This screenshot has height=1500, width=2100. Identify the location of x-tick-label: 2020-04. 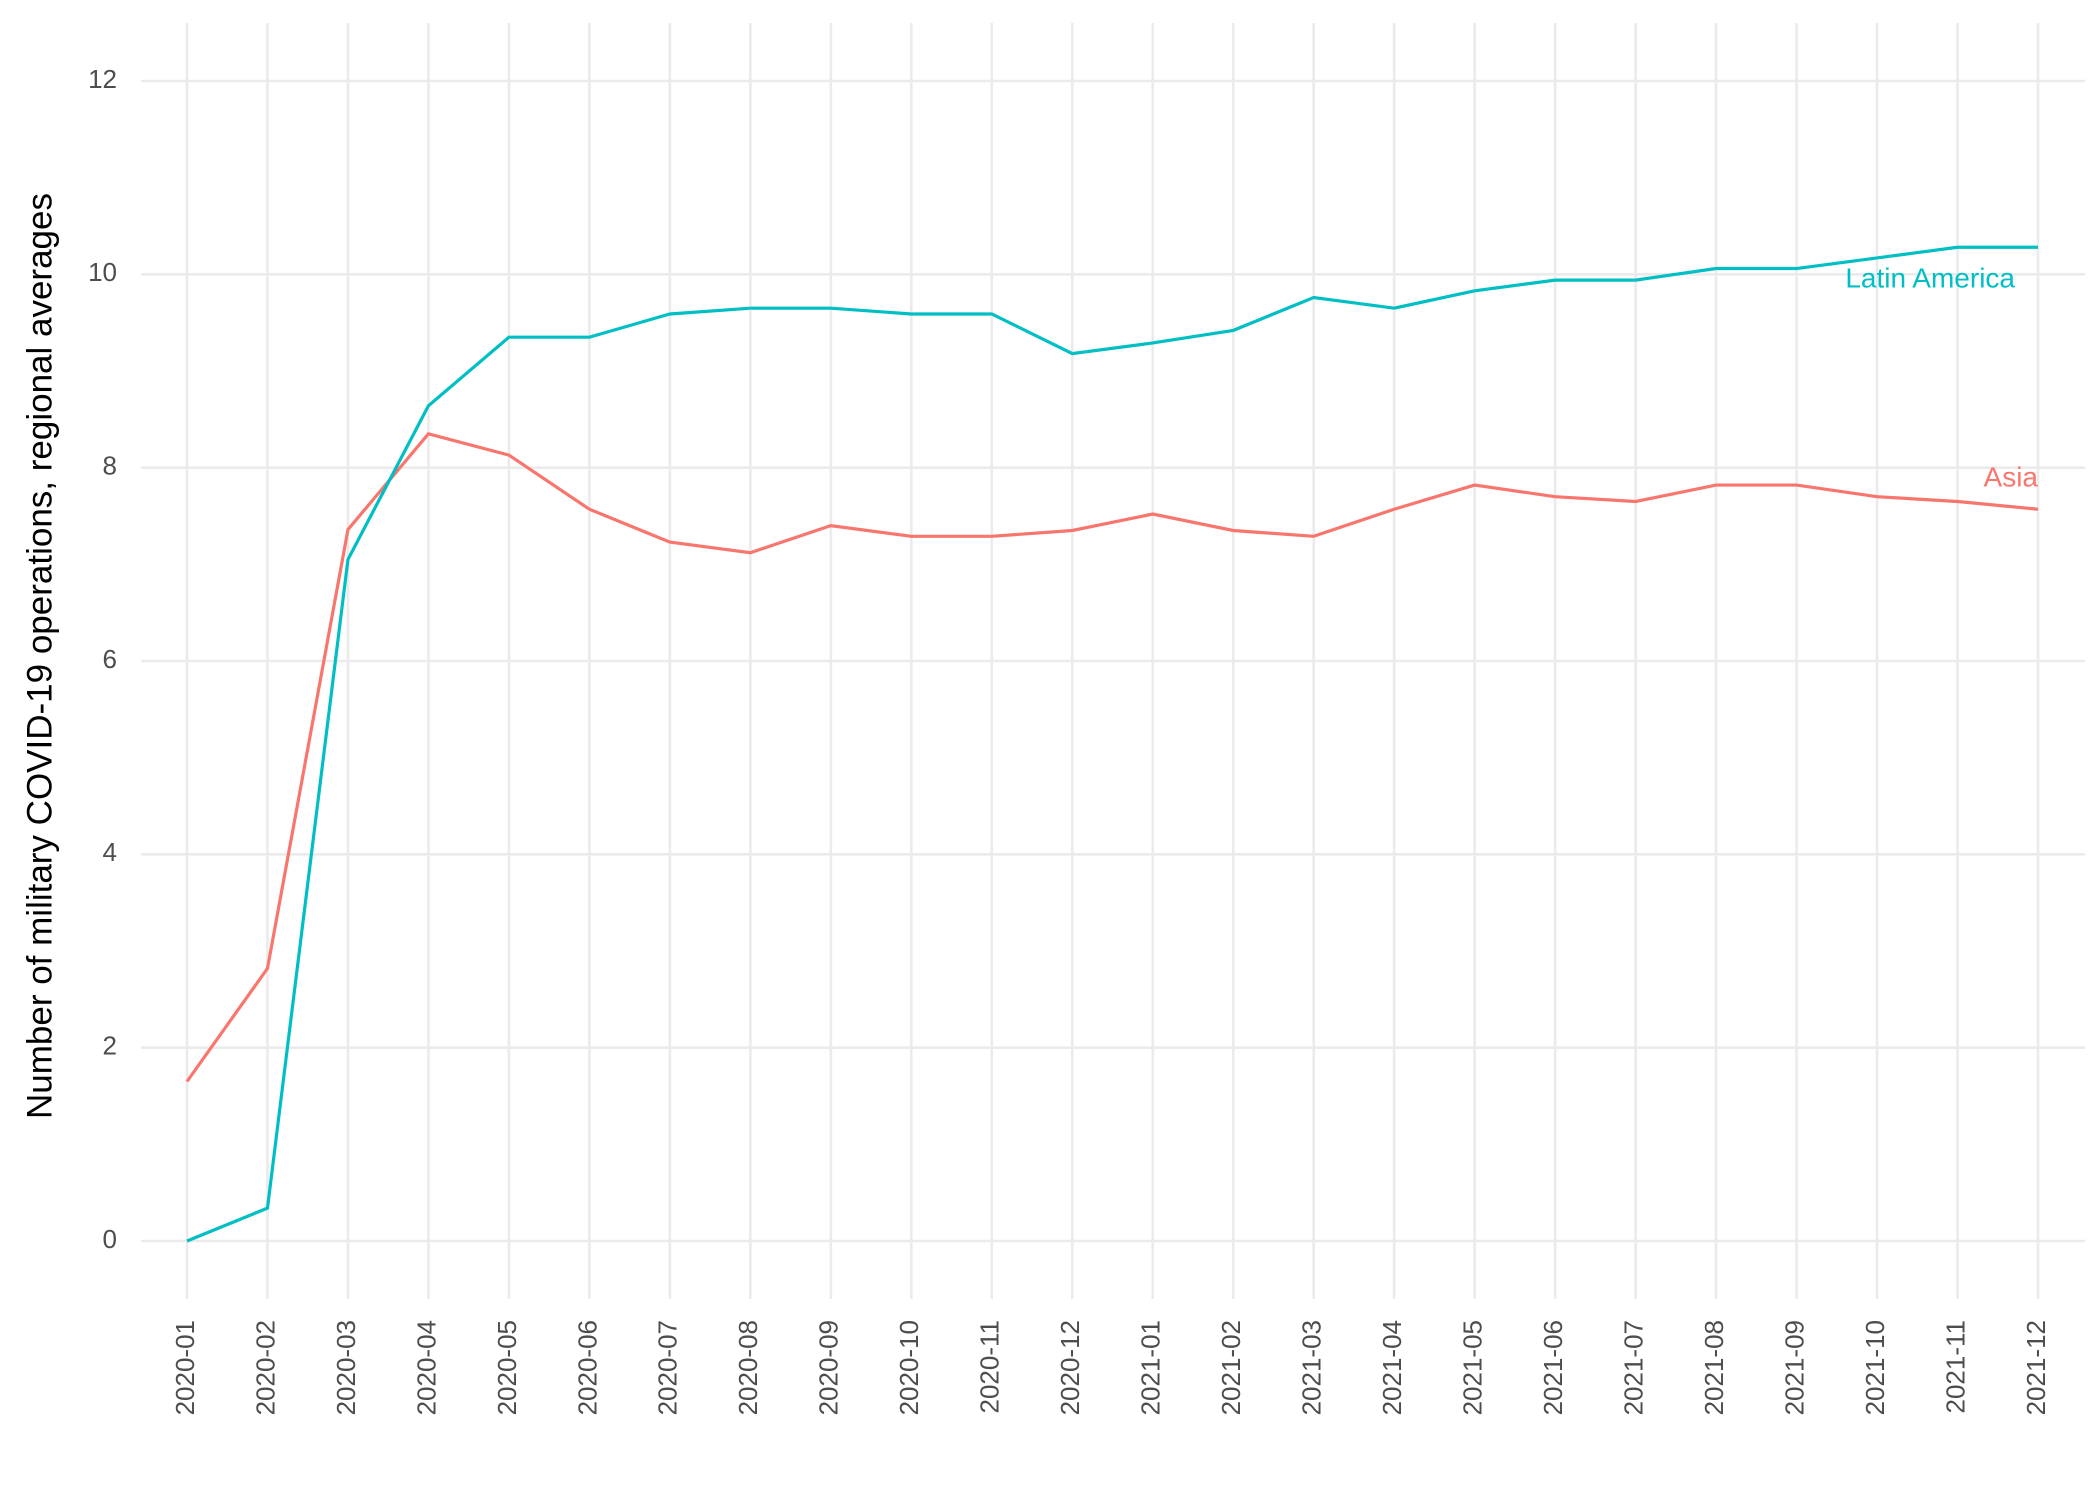
(426, 1367).